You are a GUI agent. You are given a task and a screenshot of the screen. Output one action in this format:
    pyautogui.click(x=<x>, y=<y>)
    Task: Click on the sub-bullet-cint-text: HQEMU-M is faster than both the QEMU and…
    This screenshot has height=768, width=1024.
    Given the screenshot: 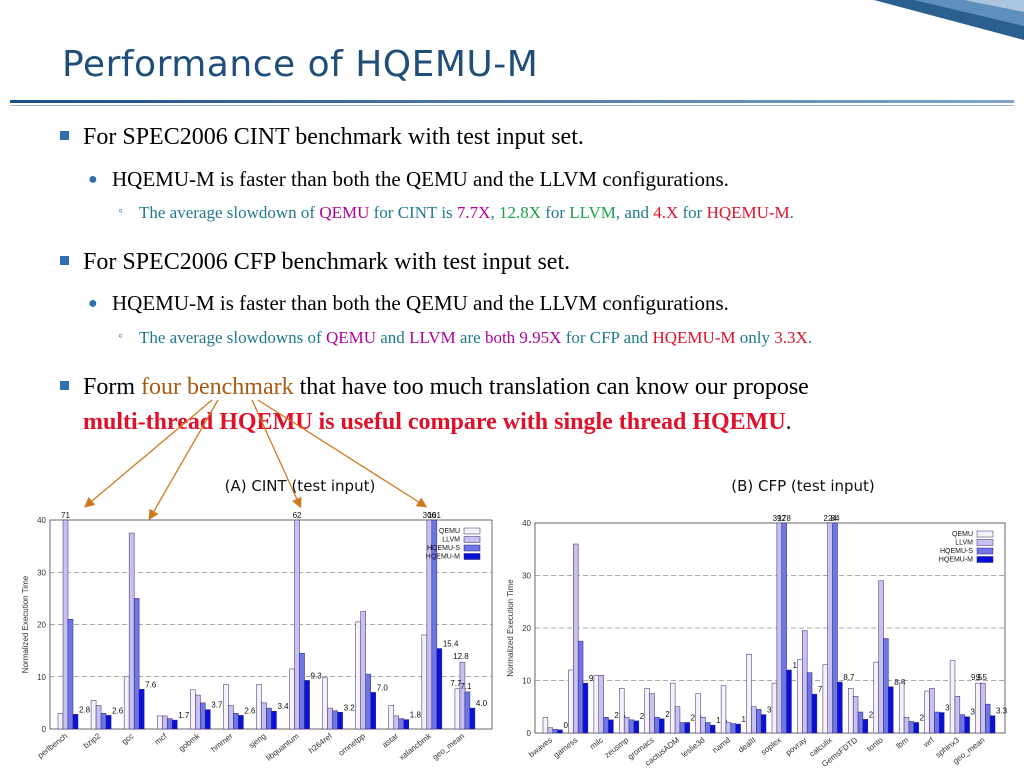 What is the action you would take?
    pyautogui.click(x=420, y=179)
    